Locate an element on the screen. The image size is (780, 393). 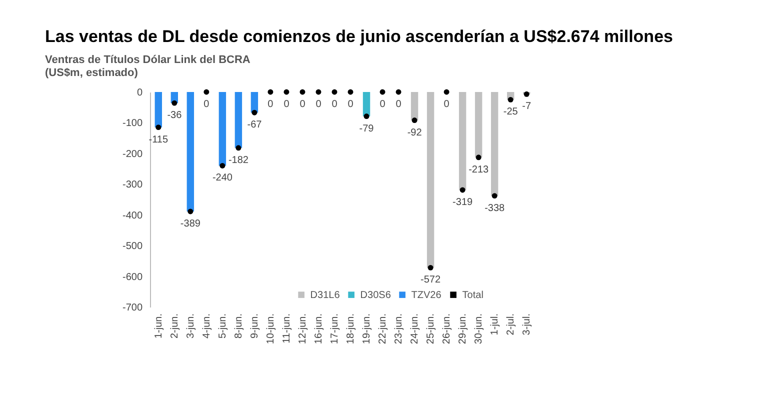
data-label: -67 is located at coordinates (254, 125).